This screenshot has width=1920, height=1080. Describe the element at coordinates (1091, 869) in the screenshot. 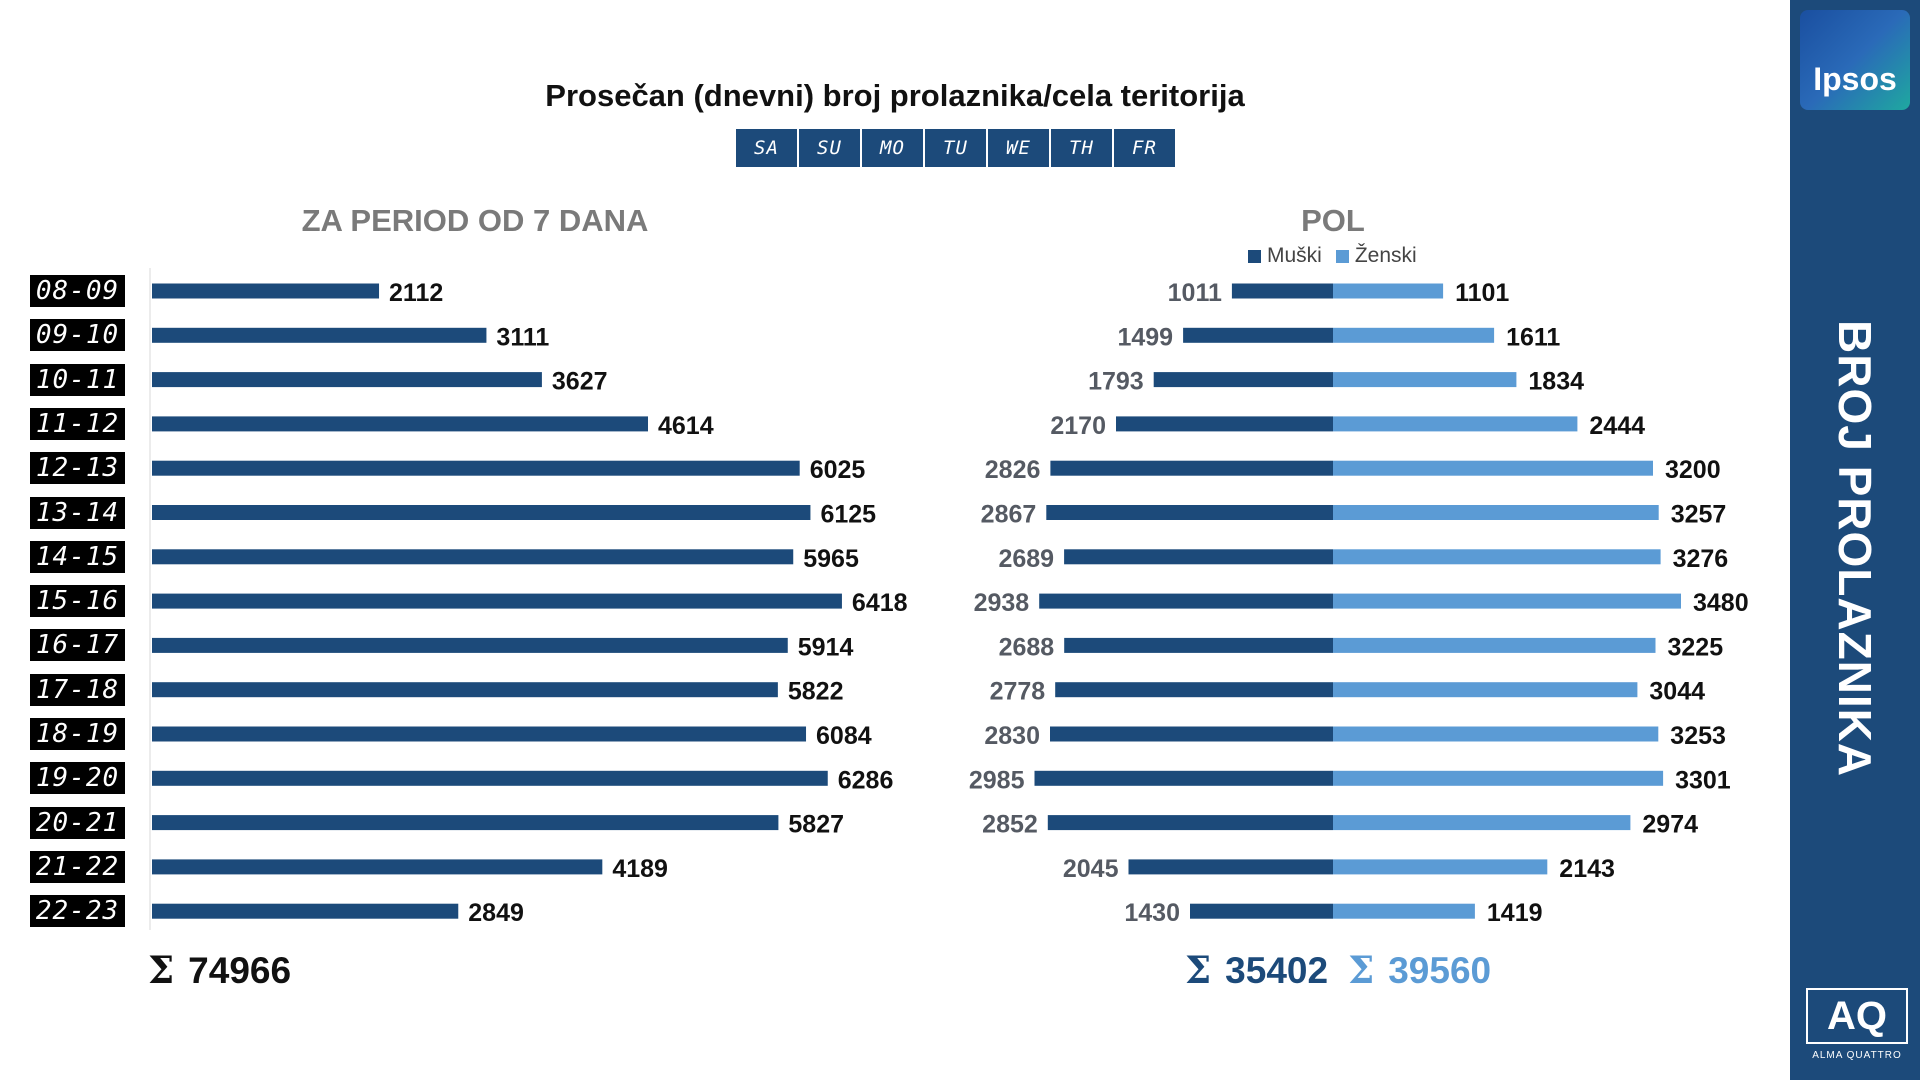

I see `data-label-male: 2045` at that location.